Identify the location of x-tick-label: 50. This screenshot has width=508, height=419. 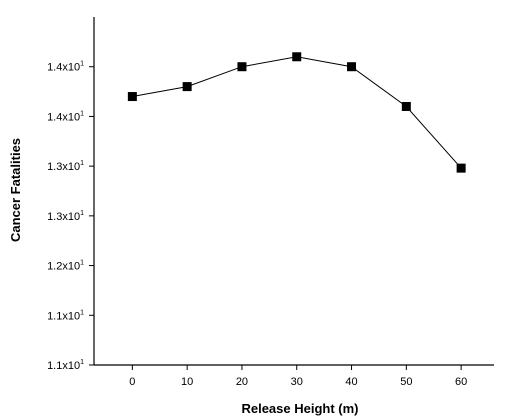
(406, 382).